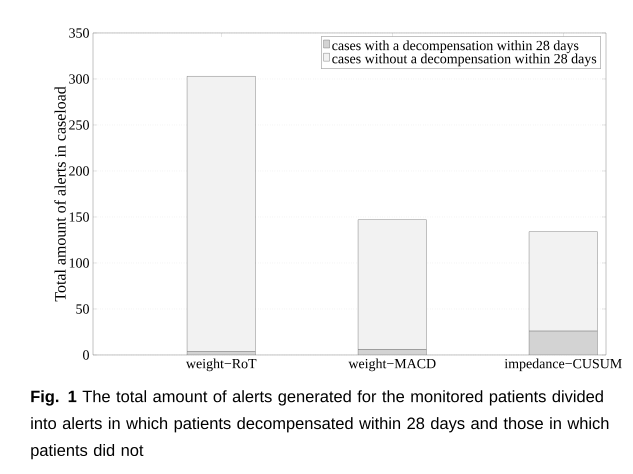 This screenshot has height=474, width=633. What do you see at coordinates (319, 425) in the screenshot?
I see `text: Fig. 1 The total amount of alerts generated for the monitored patients divided into alerts in which patients decompensated within 28 days and those in which patients did not` at bounding box center [319, 425].